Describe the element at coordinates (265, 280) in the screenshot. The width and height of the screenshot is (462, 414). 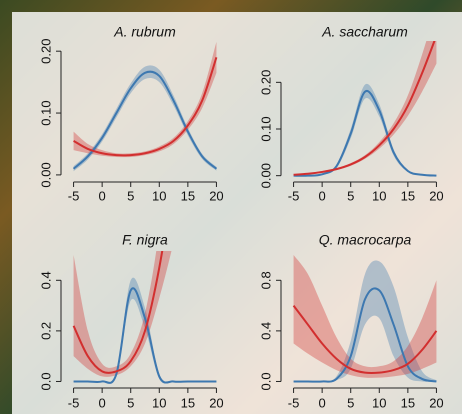
I see `y-tick-label: 0.8` at that location.